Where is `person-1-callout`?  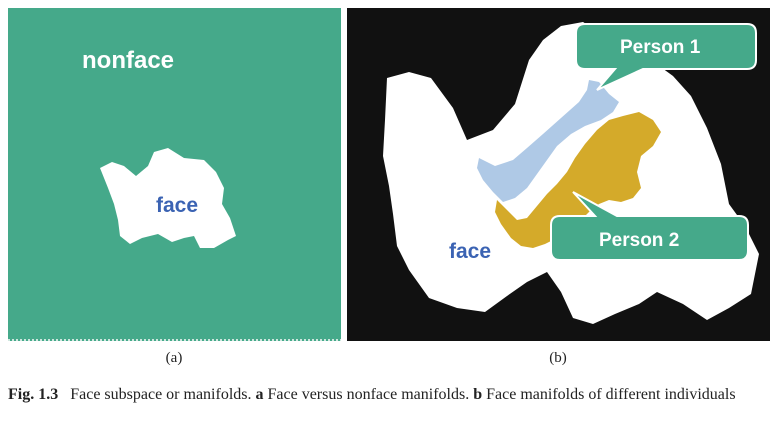 person-1-callout is located at coordinates (666, 57).